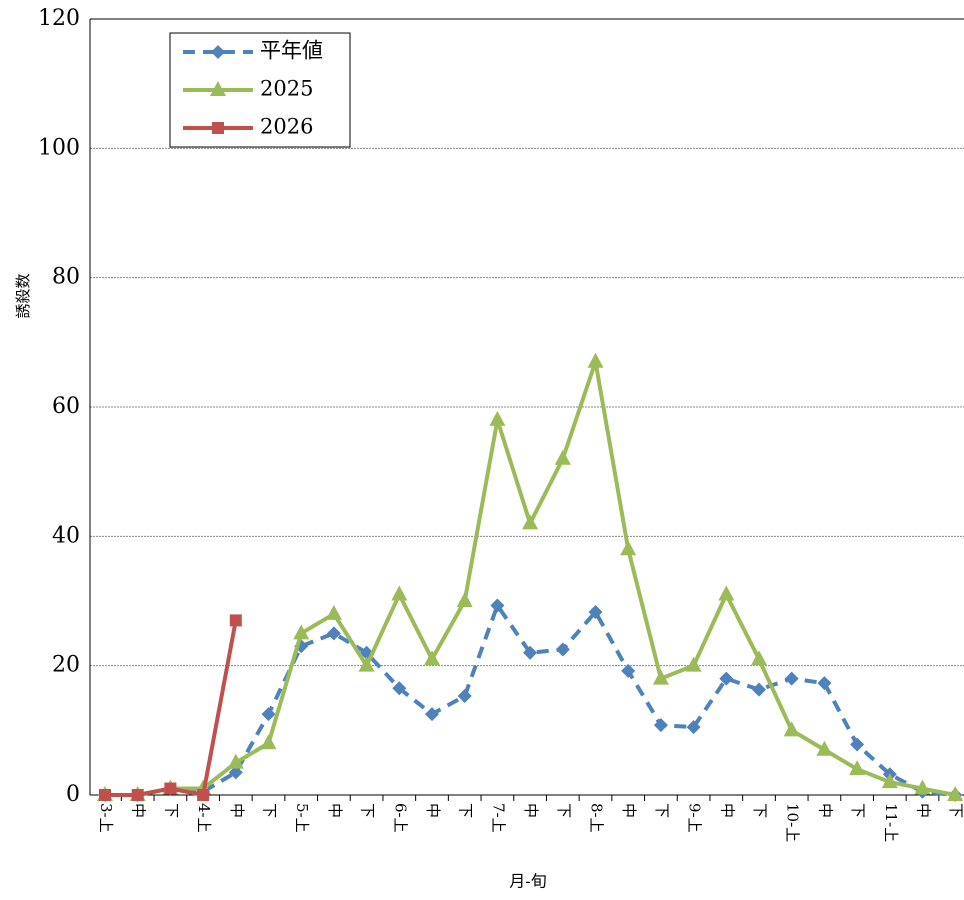  Describe the element at coordinates (793, 822) in the screenshot. I see `x-tick-label: 10-上` at that location.